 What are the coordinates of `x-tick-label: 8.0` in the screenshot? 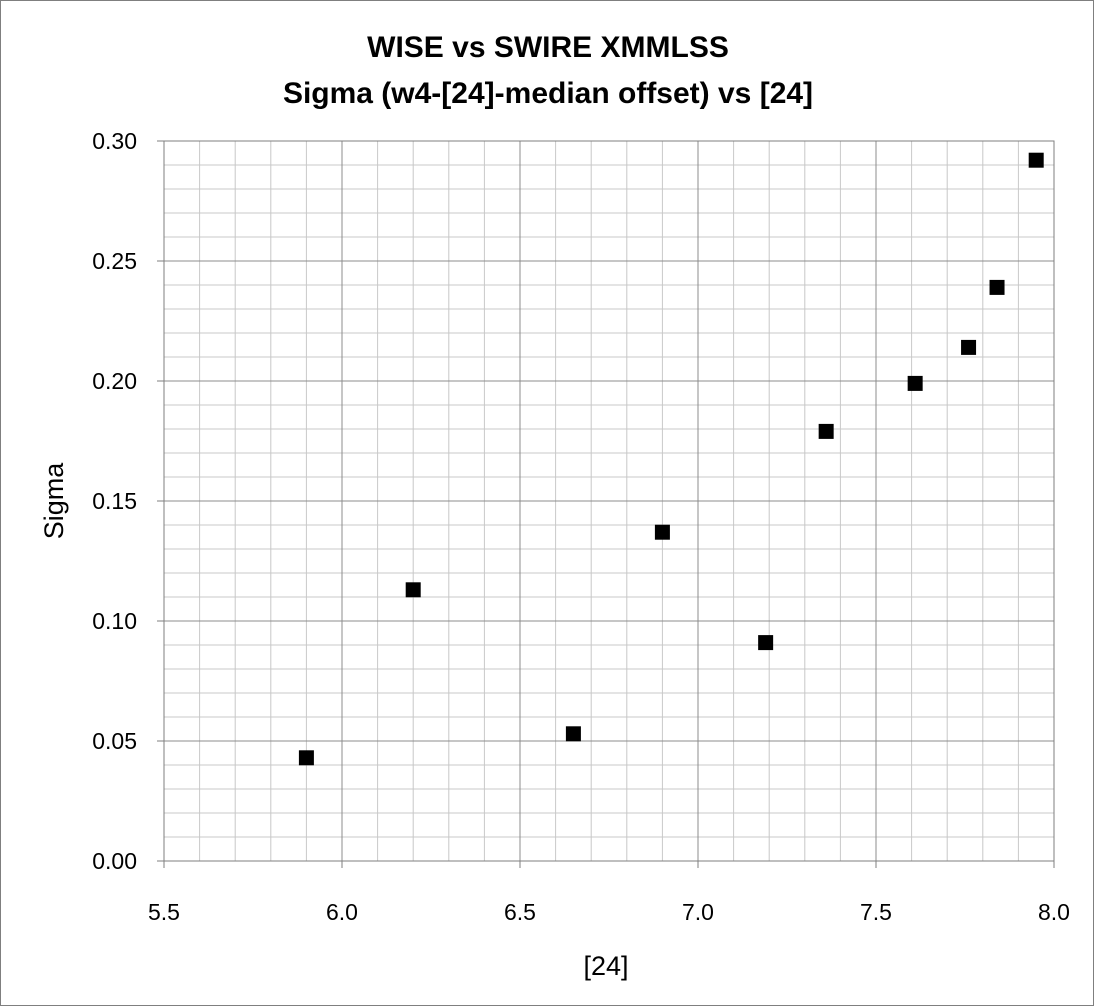 It's located at (1054, 912).